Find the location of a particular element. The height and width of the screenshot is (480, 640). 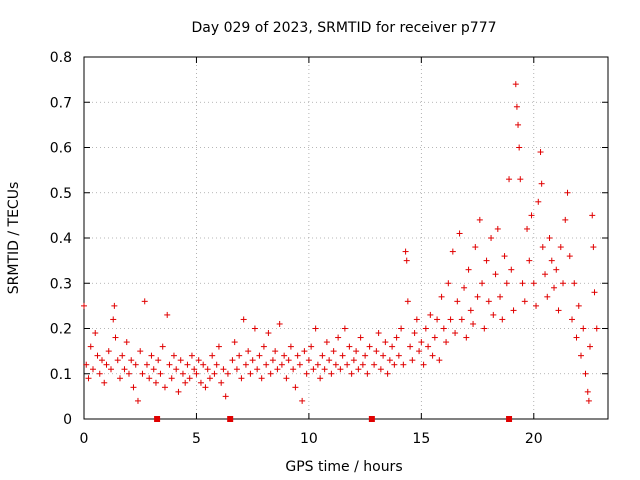

y-axis-label: SRMTID / TECUs is located at coordinates (14, 238).